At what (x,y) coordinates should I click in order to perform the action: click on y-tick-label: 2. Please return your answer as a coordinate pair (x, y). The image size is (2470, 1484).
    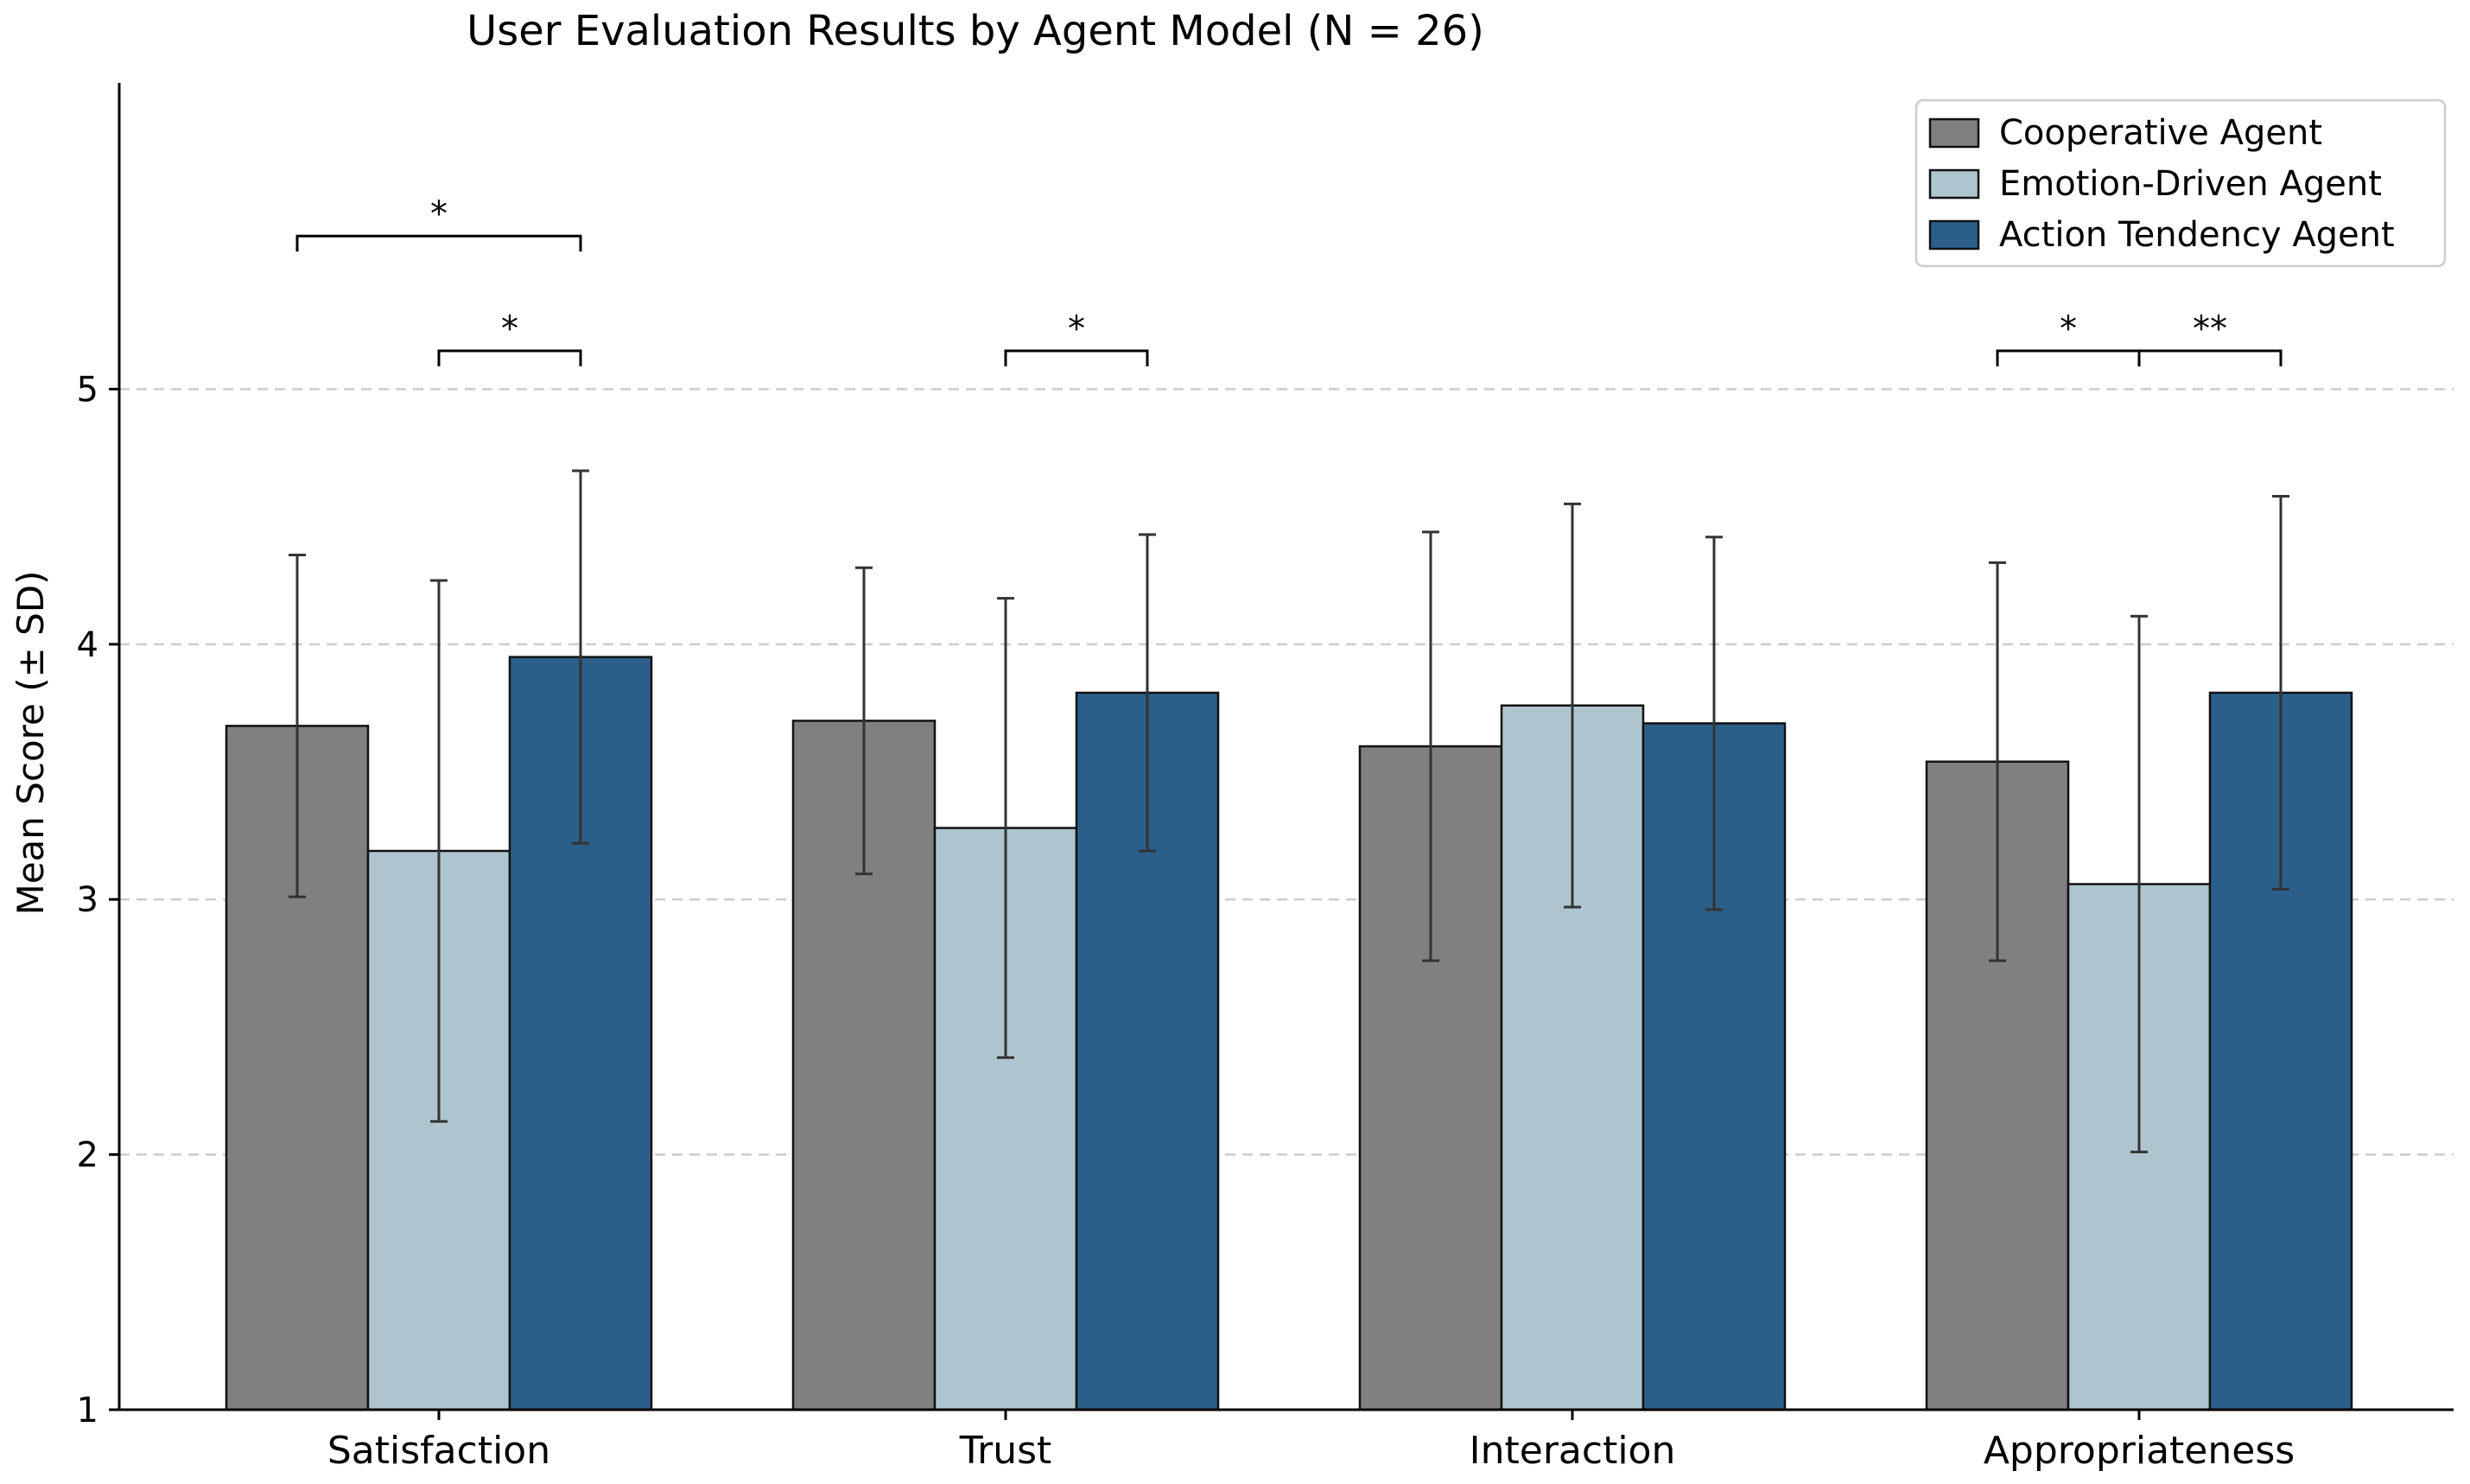
    Looking at the image, I should click on (87, 1156).